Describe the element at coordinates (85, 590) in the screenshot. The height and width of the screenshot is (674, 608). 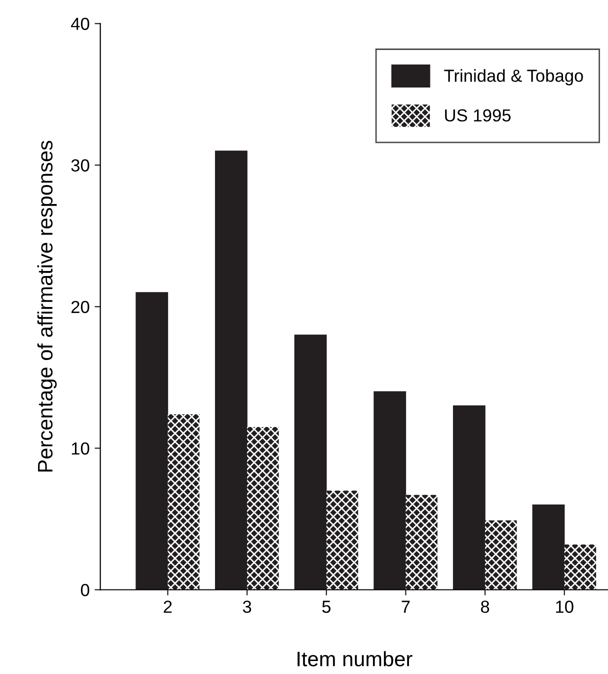
I see `y-tick-label: 0` at that location.